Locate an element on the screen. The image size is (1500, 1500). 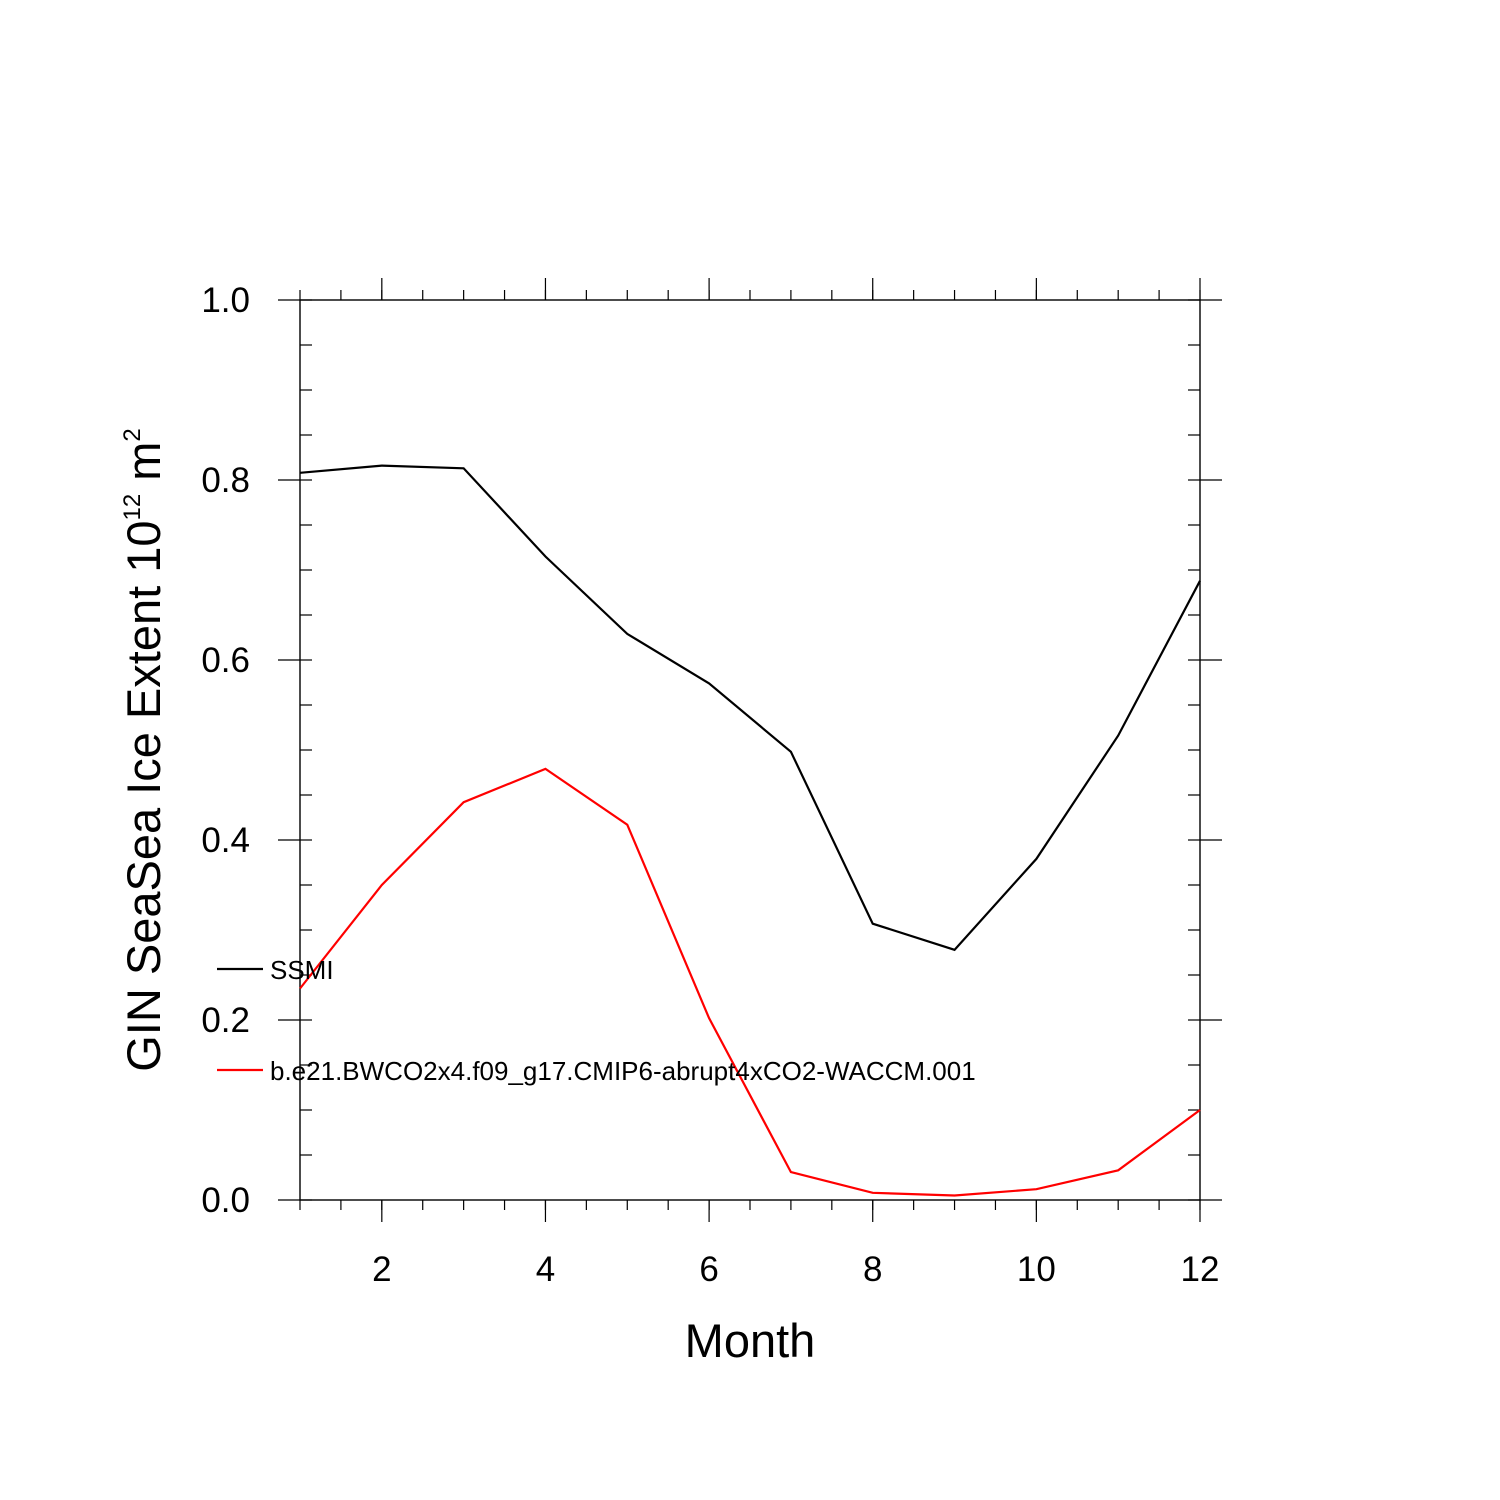
y-axis-title-text: GIN SeaSea Ice Extent 10 is located at coordinates (143, 796).